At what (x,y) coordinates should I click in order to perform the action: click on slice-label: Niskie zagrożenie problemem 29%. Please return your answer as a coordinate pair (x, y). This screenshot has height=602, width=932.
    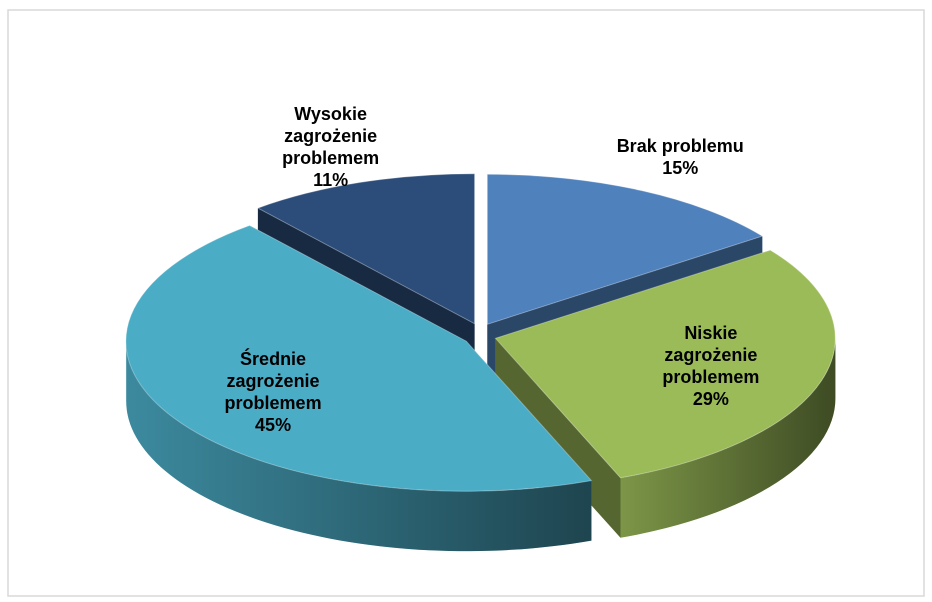
    Looking at the image, I should click on (711, 366).